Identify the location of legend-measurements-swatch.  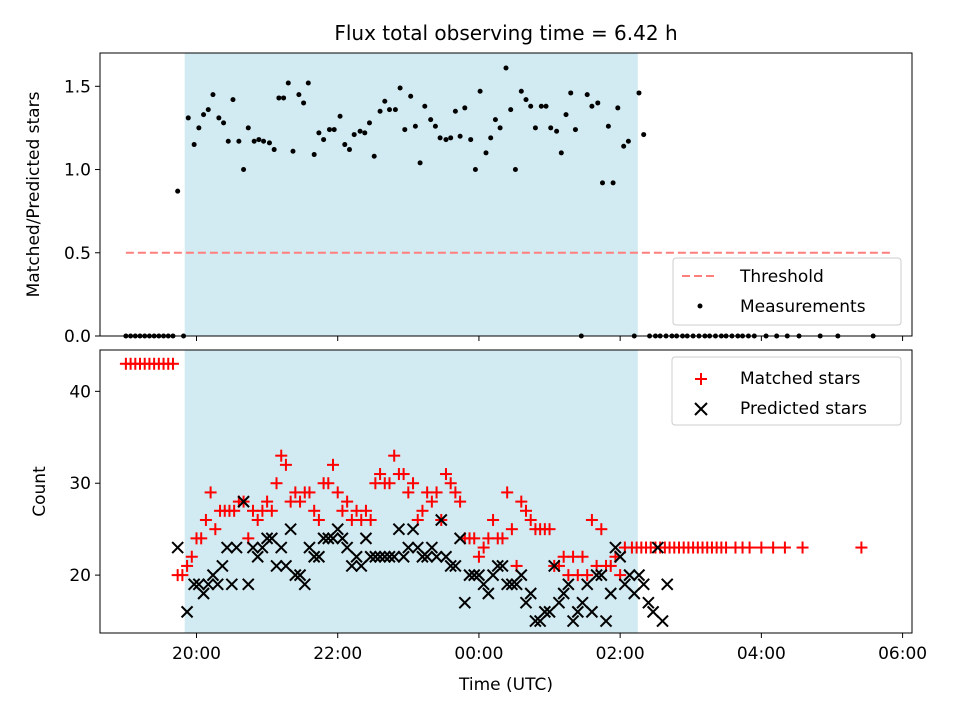
(700, 306).